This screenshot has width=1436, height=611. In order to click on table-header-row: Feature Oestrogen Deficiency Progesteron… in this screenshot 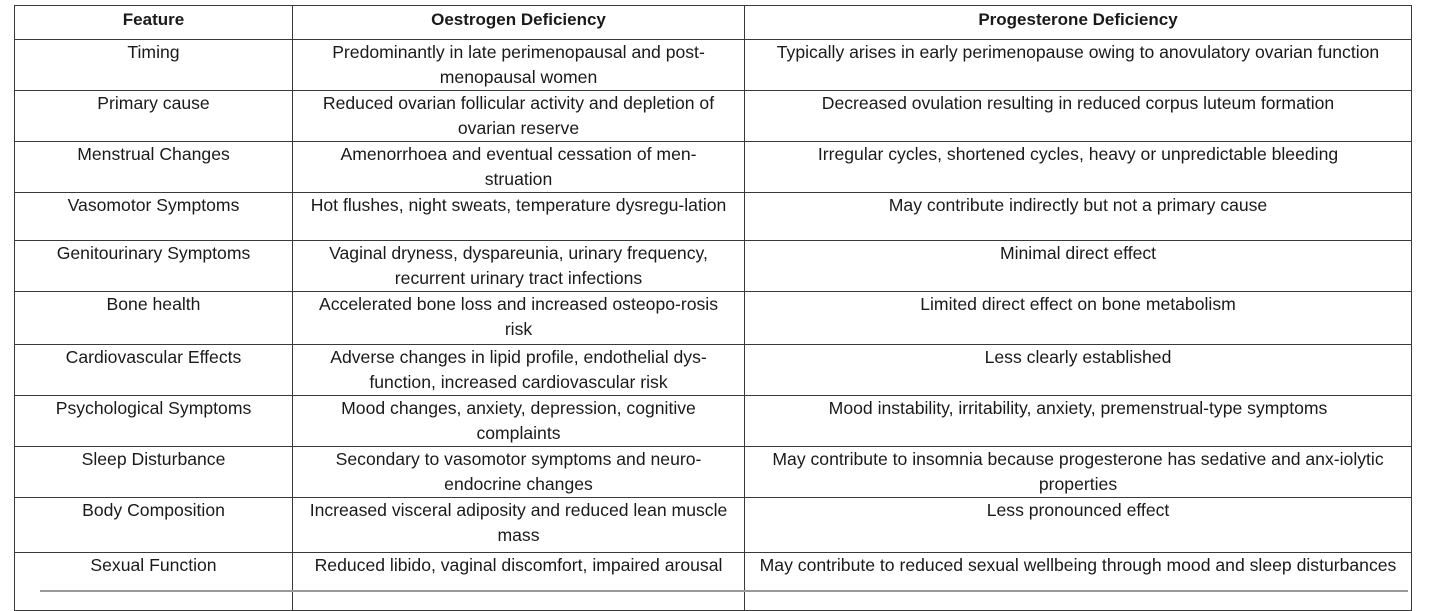, I will do `click(713, 22)`.